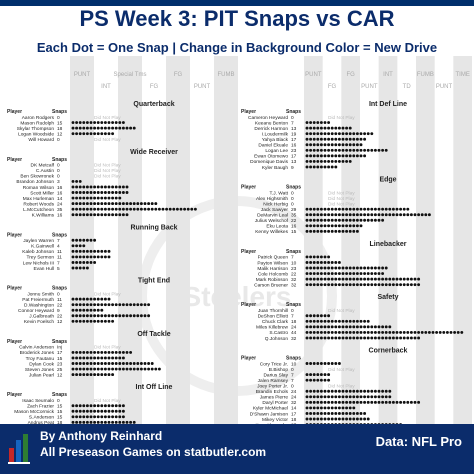  Describe the element at coordinates (275, 134) in the screenshot. I see `player-name: I.Loudermilk` at that location.